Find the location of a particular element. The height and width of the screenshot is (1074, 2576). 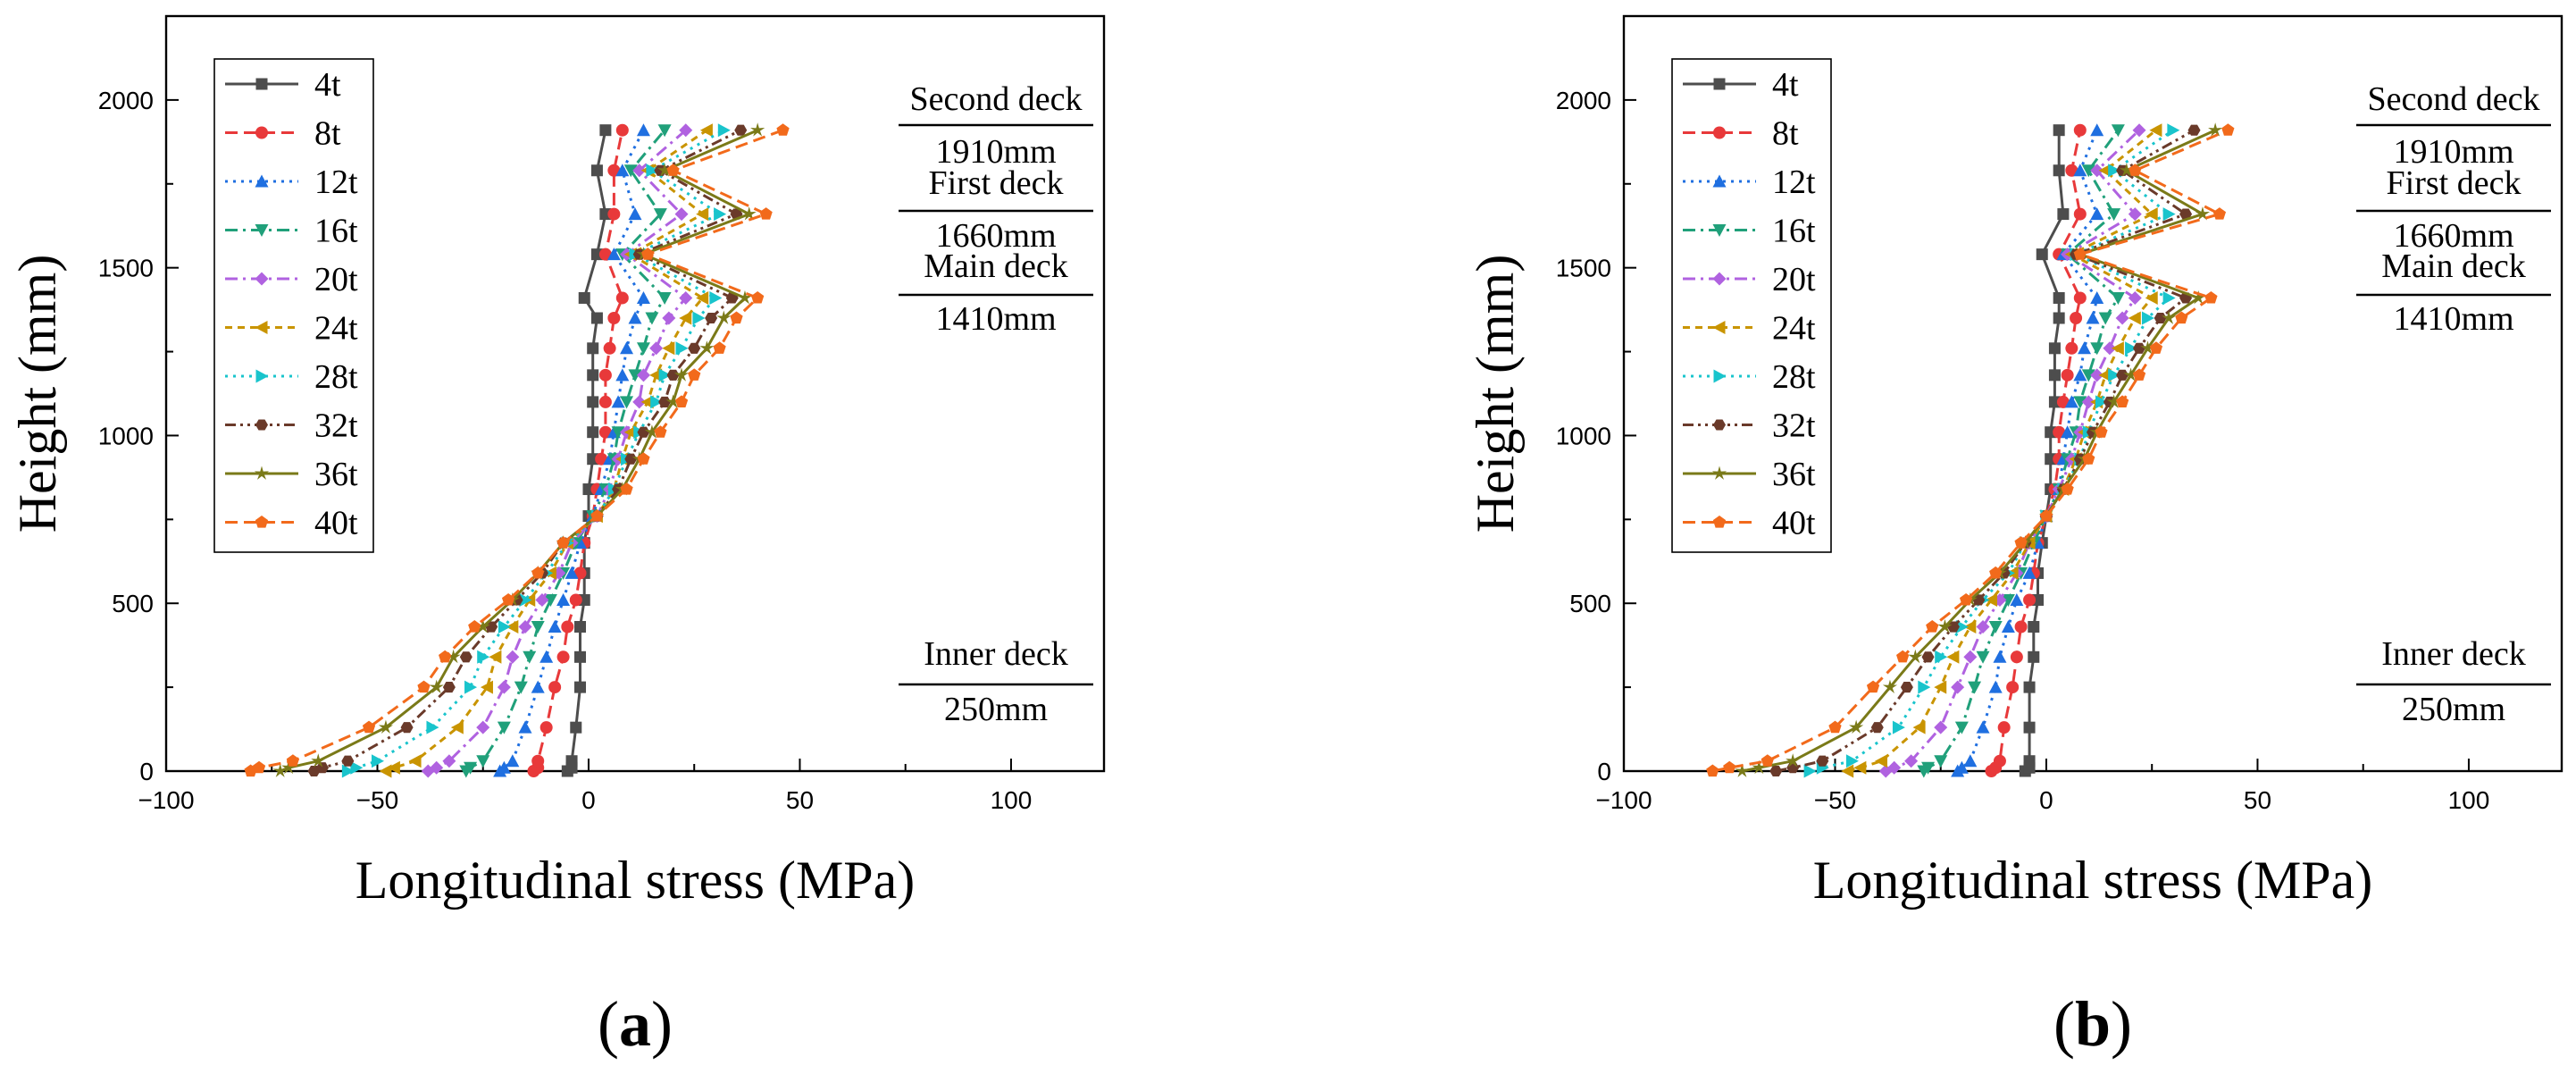

x-tick-label: −50 is located at coordinates (378, 800).